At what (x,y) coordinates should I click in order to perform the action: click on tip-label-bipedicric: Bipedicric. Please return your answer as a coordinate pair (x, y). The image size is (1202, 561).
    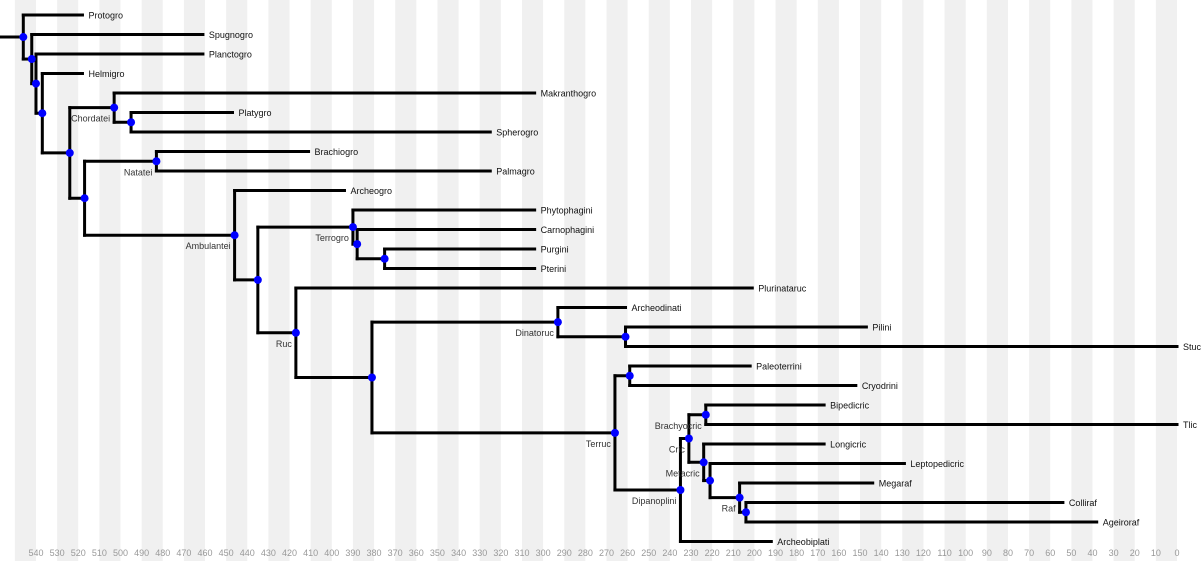
    Looking at the image, I should click on (850, 406).